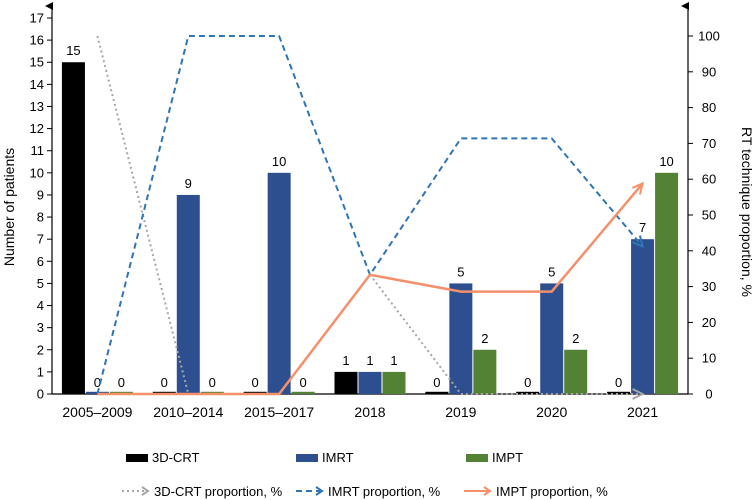 This screenshot has width=752, height=500. Describe the element at coordinates (37, 84) in the screenshot. I see `y-tick-label: 14` at that location.